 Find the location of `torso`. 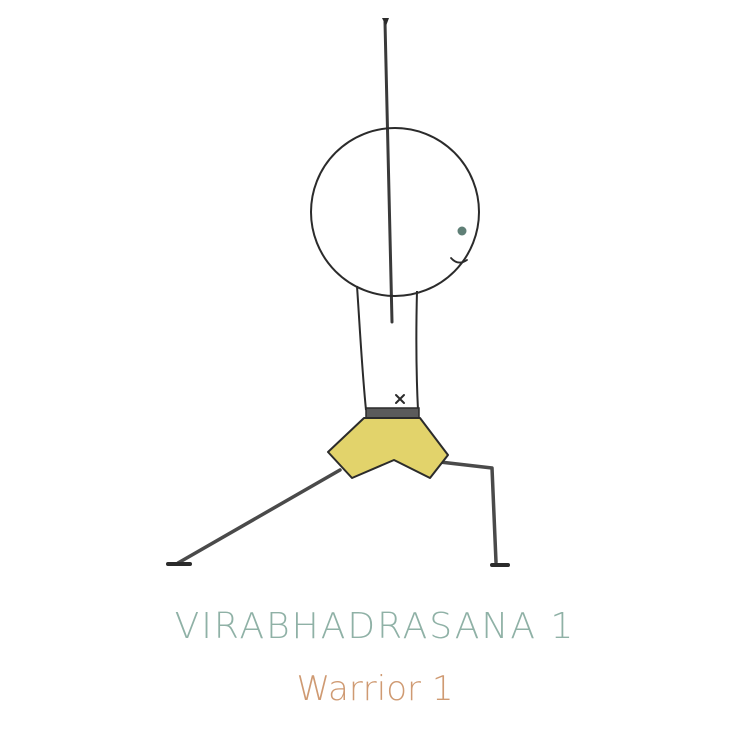

torso is located at coordinates (387, 348).